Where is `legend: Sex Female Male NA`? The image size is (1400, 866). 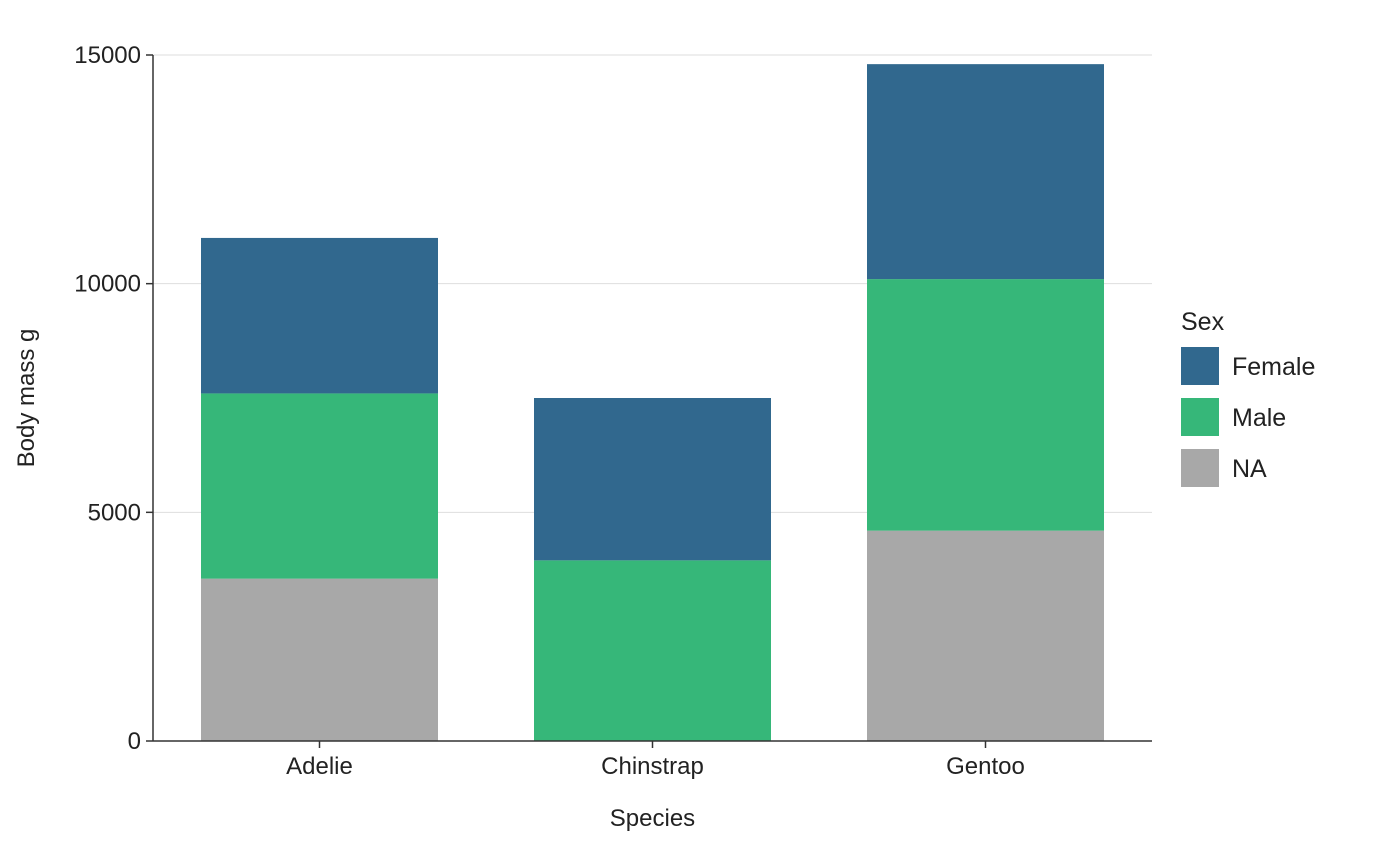 legend: Sex Female Male NA is located at coordinates (1248, 397).